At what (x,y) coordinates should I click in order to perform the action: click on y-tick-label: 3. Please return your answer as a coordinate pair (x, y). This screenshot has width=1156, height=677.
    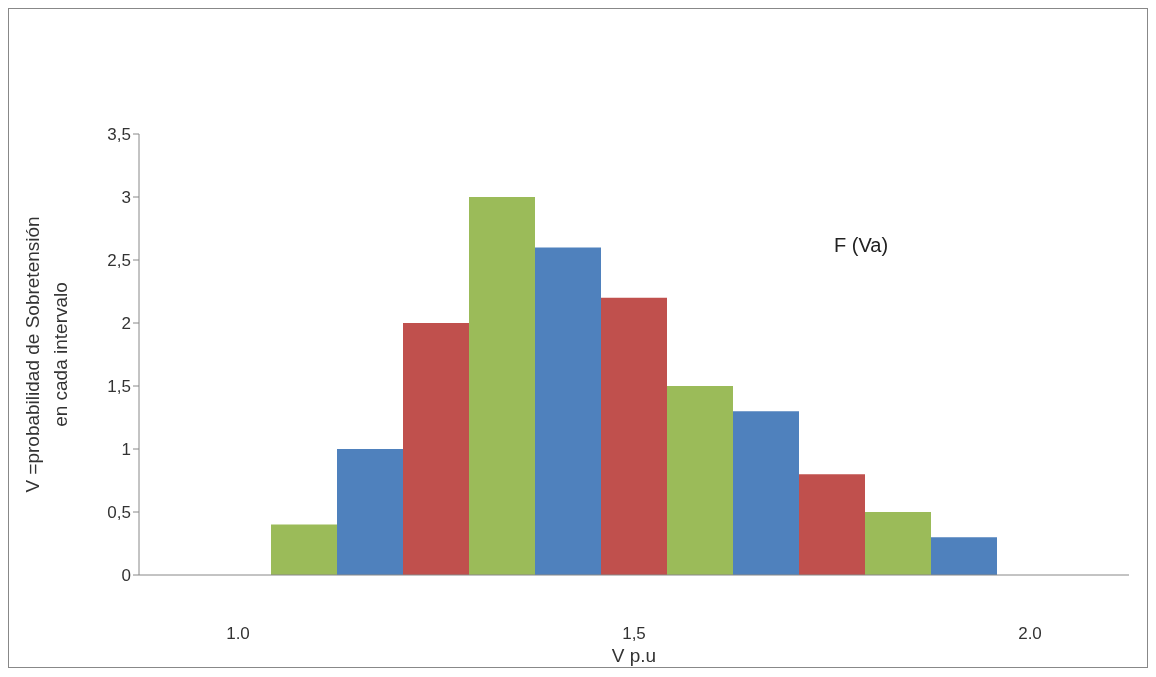
    Looking at the image, I should click on (126, 198).